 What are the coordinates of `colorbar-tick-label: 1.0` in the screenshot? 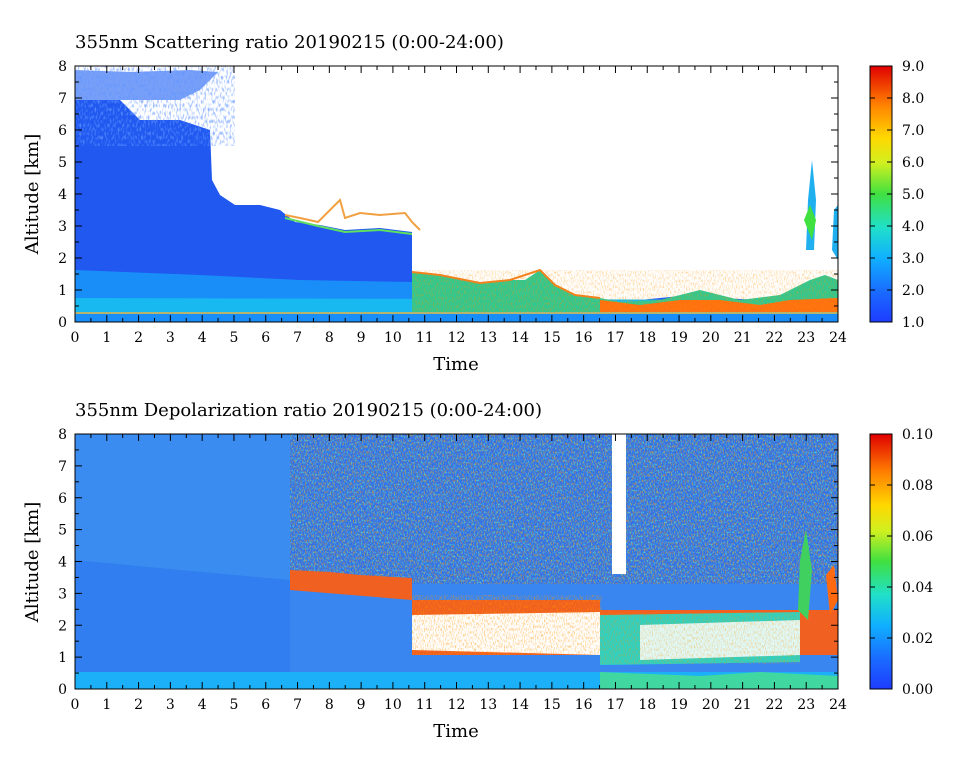 It's located at (913, 323).